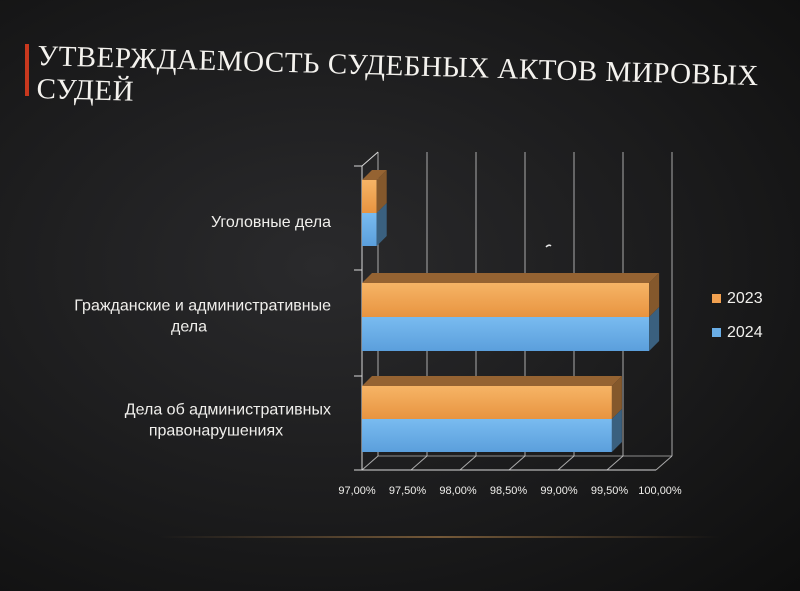 The image size is (800, 591). What do you see at coordinates (616, 397) in the screenshot?
I see `bar-2023-3-end-face` at bounding box center [616, 397].